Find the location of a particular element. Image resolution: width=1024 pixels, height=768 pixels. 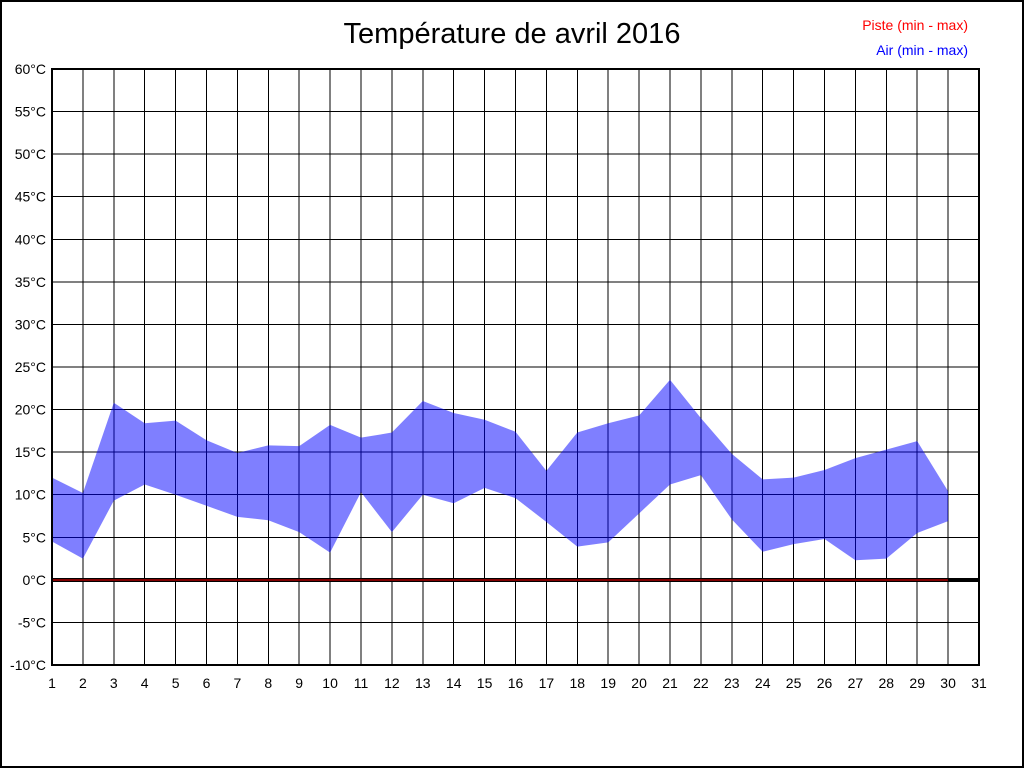

x-tick-label: 4 is located at coordinates (145, 683).